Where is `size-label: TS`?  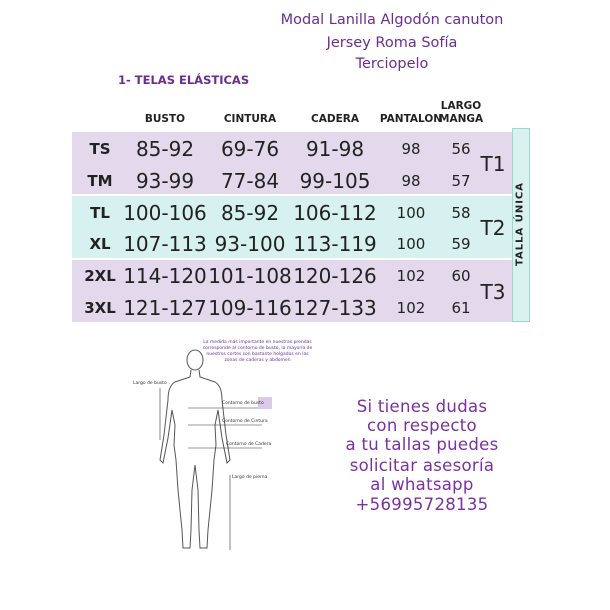
size-label: TS is located at coordinates (100, 149).